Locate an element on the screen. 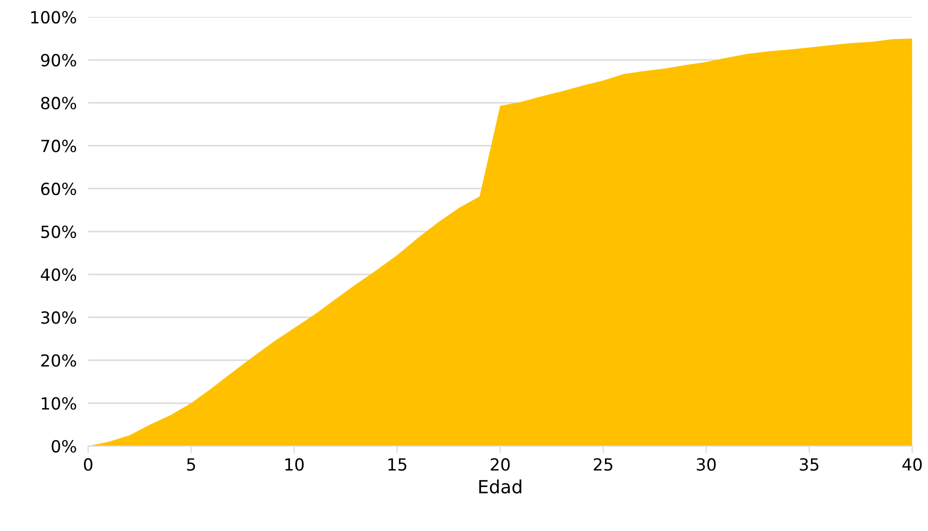 This screenshot has width=928, height=531. x-tick-label: 40 is located at coordinates (912, 464).